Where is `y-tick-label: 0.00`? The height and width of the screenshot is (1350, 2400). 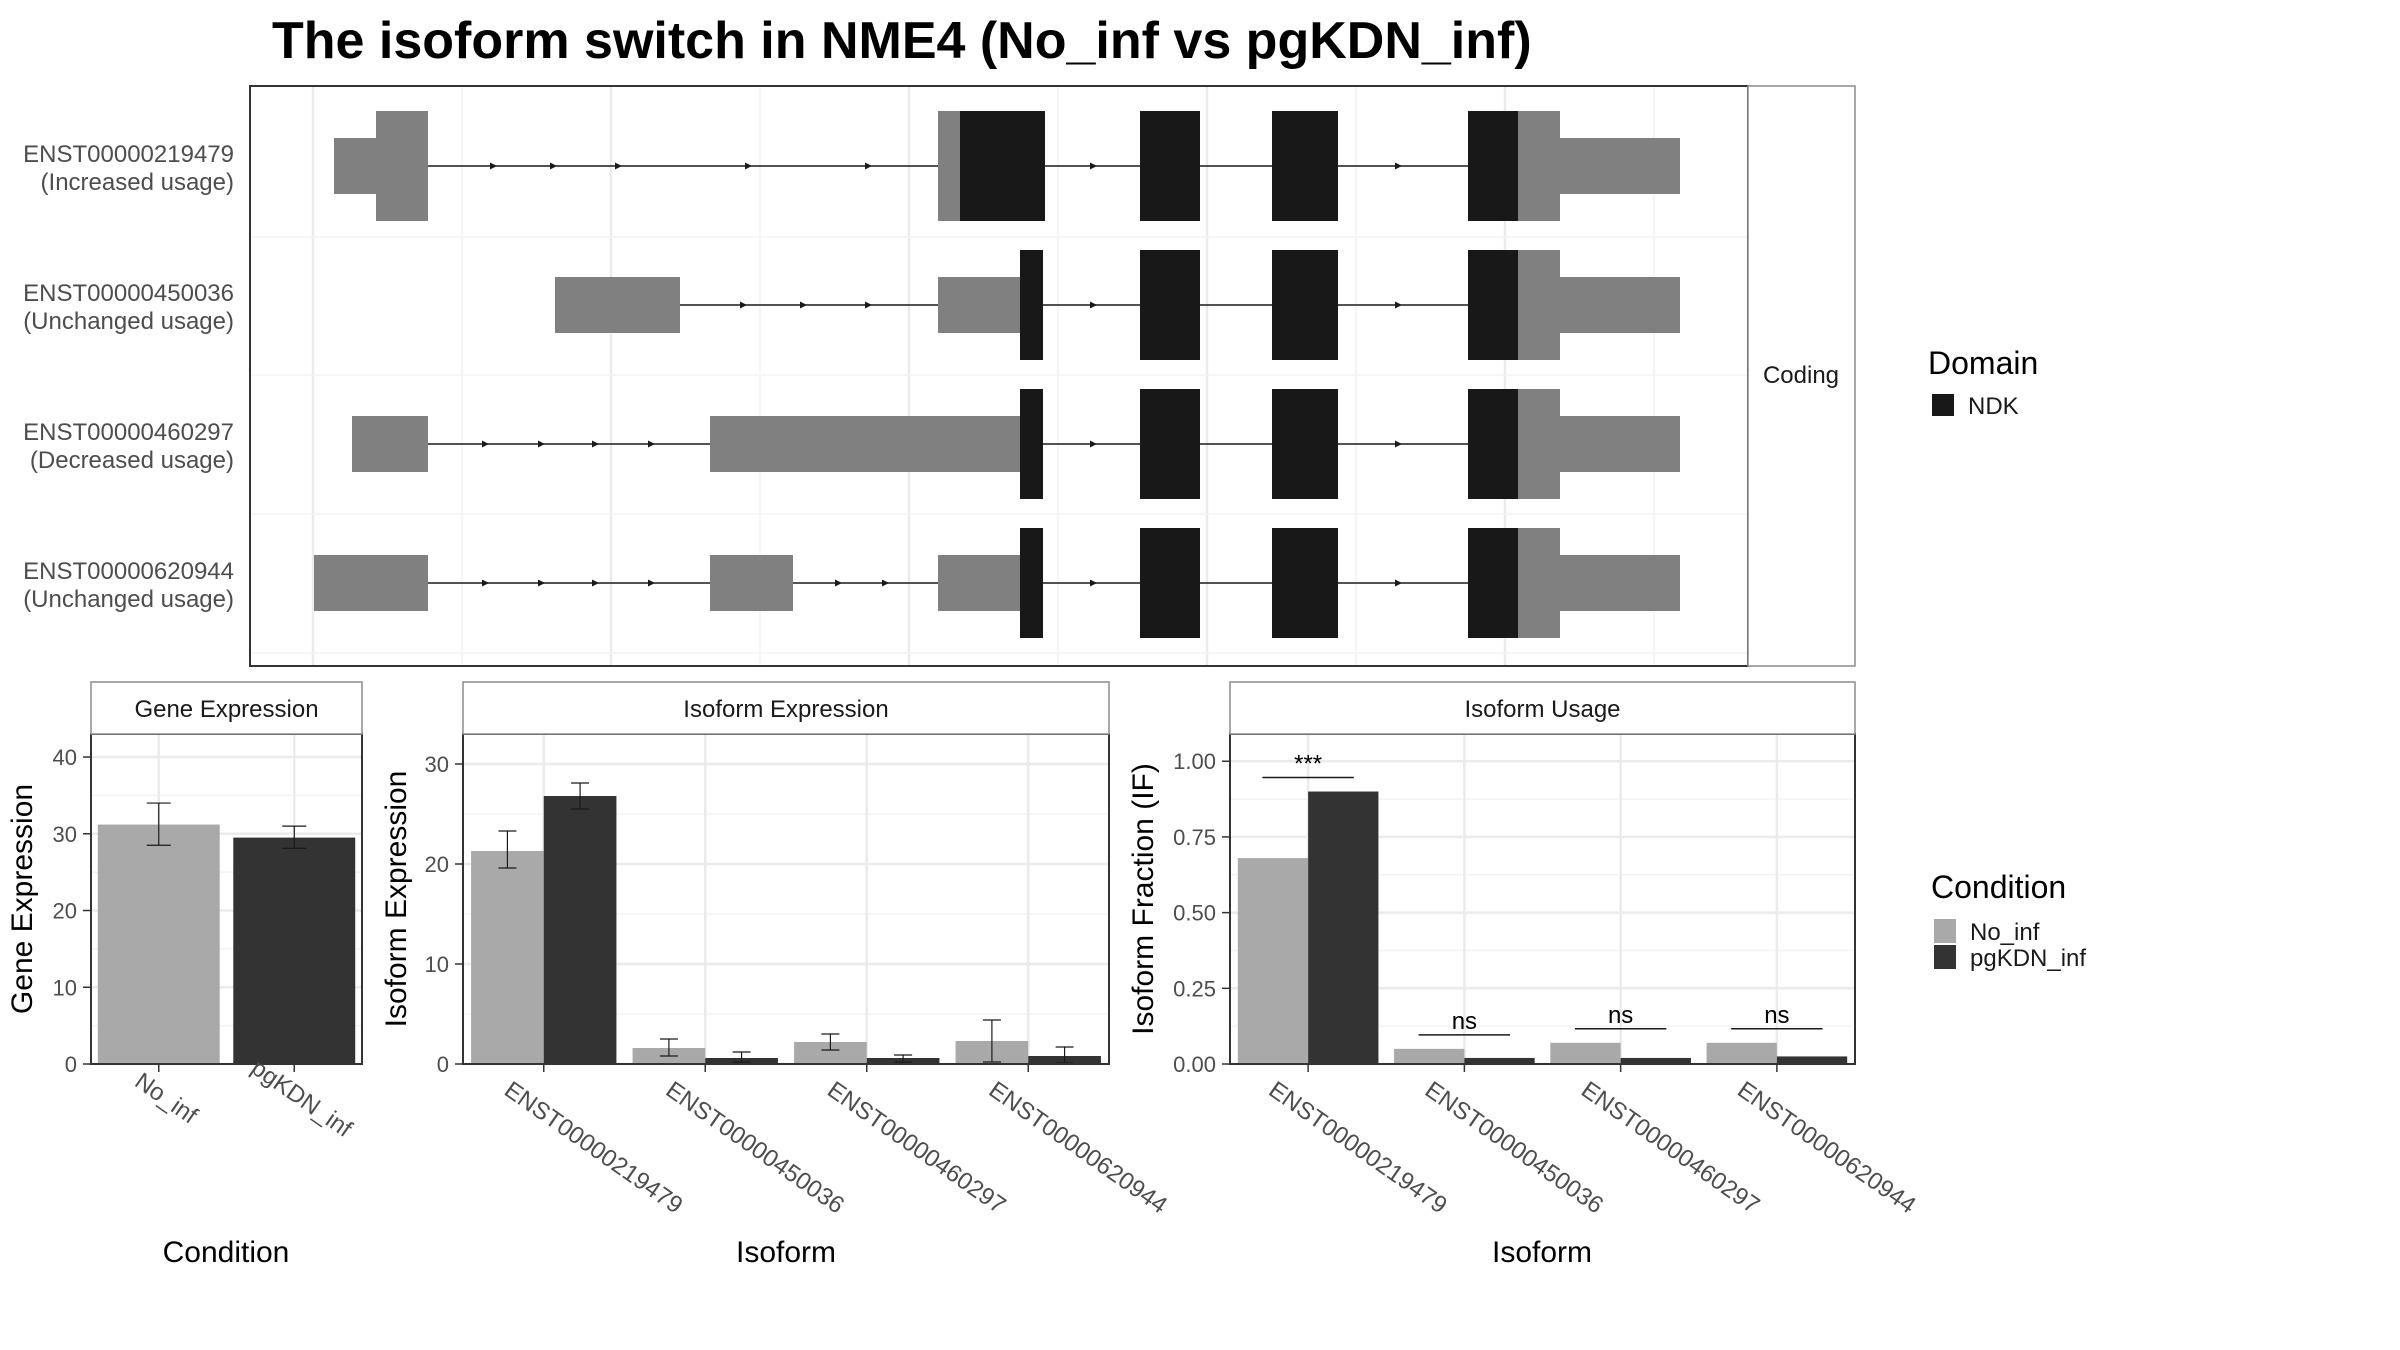 y-tick-label: 0.00 is located at coordinates (1194, 1064).